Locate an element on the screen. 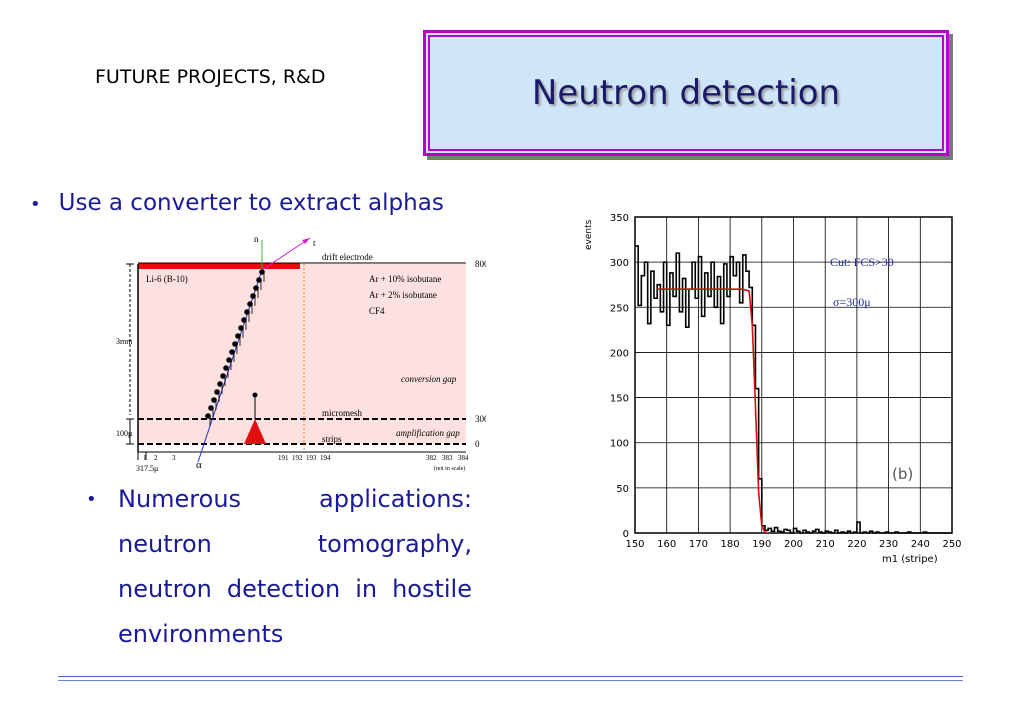 This screenshot has width=1023, height=708. histogram-series is located at coordinates (793, 389).